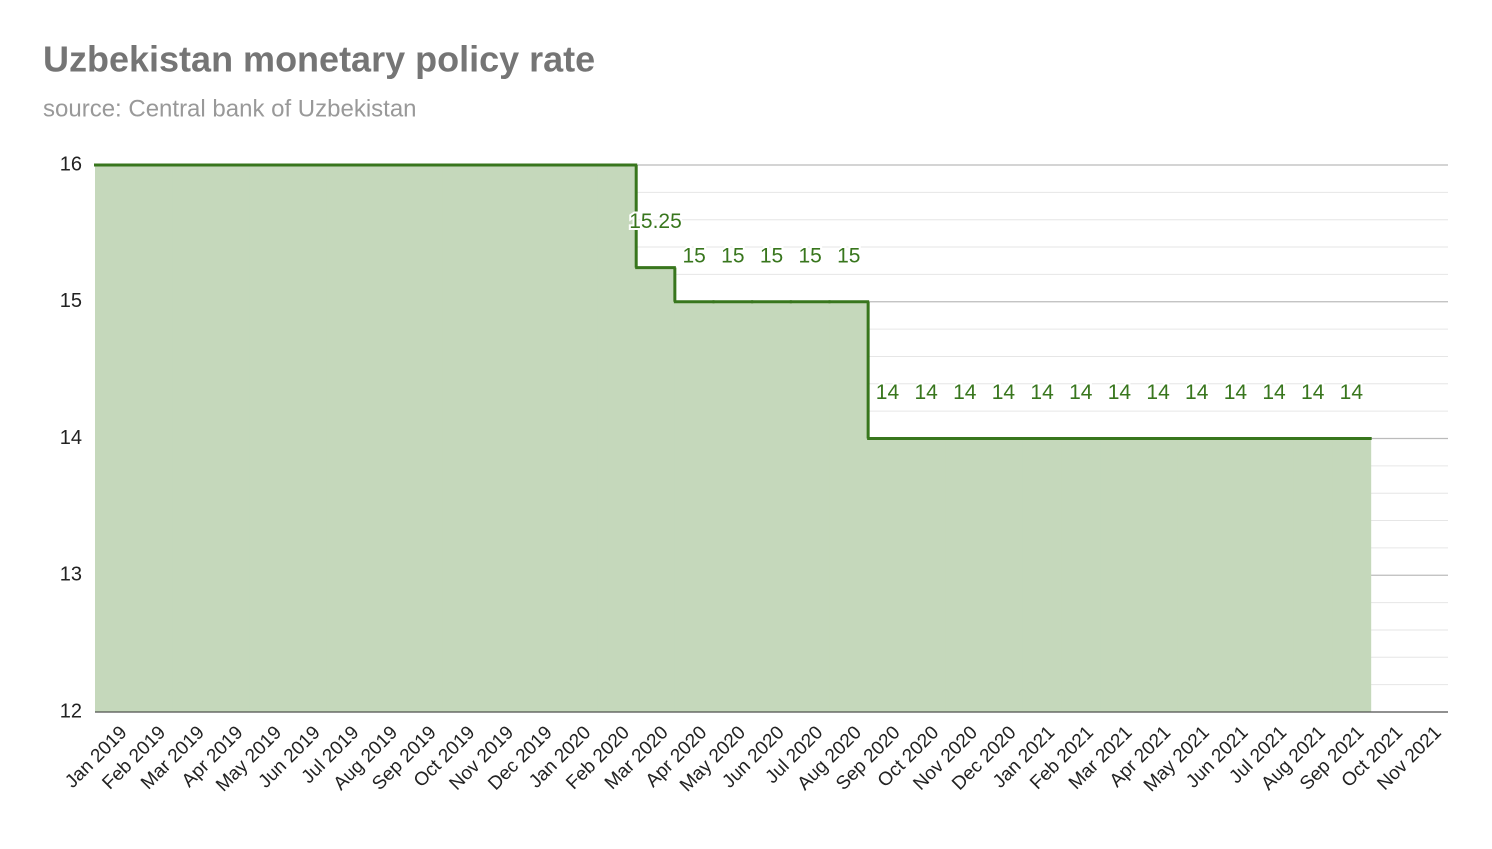  Describe the element at coordinates (71, 164) in the screenshot. I see `y-tick-label: 16` at that location.